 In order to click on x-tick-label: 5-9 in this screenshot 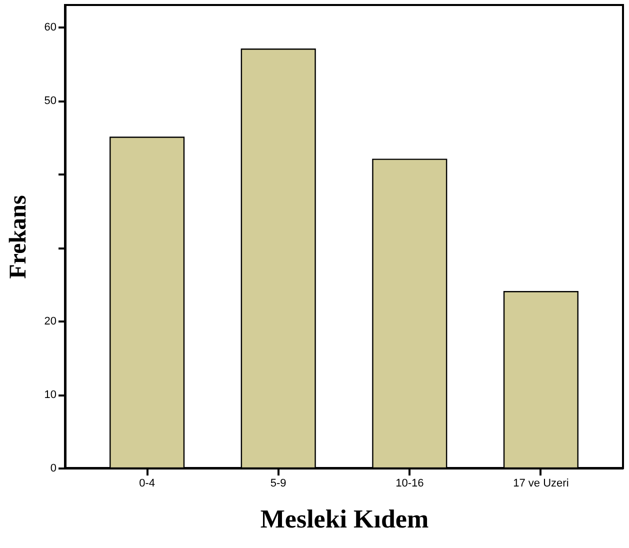, I will do `click(278, 484)`.